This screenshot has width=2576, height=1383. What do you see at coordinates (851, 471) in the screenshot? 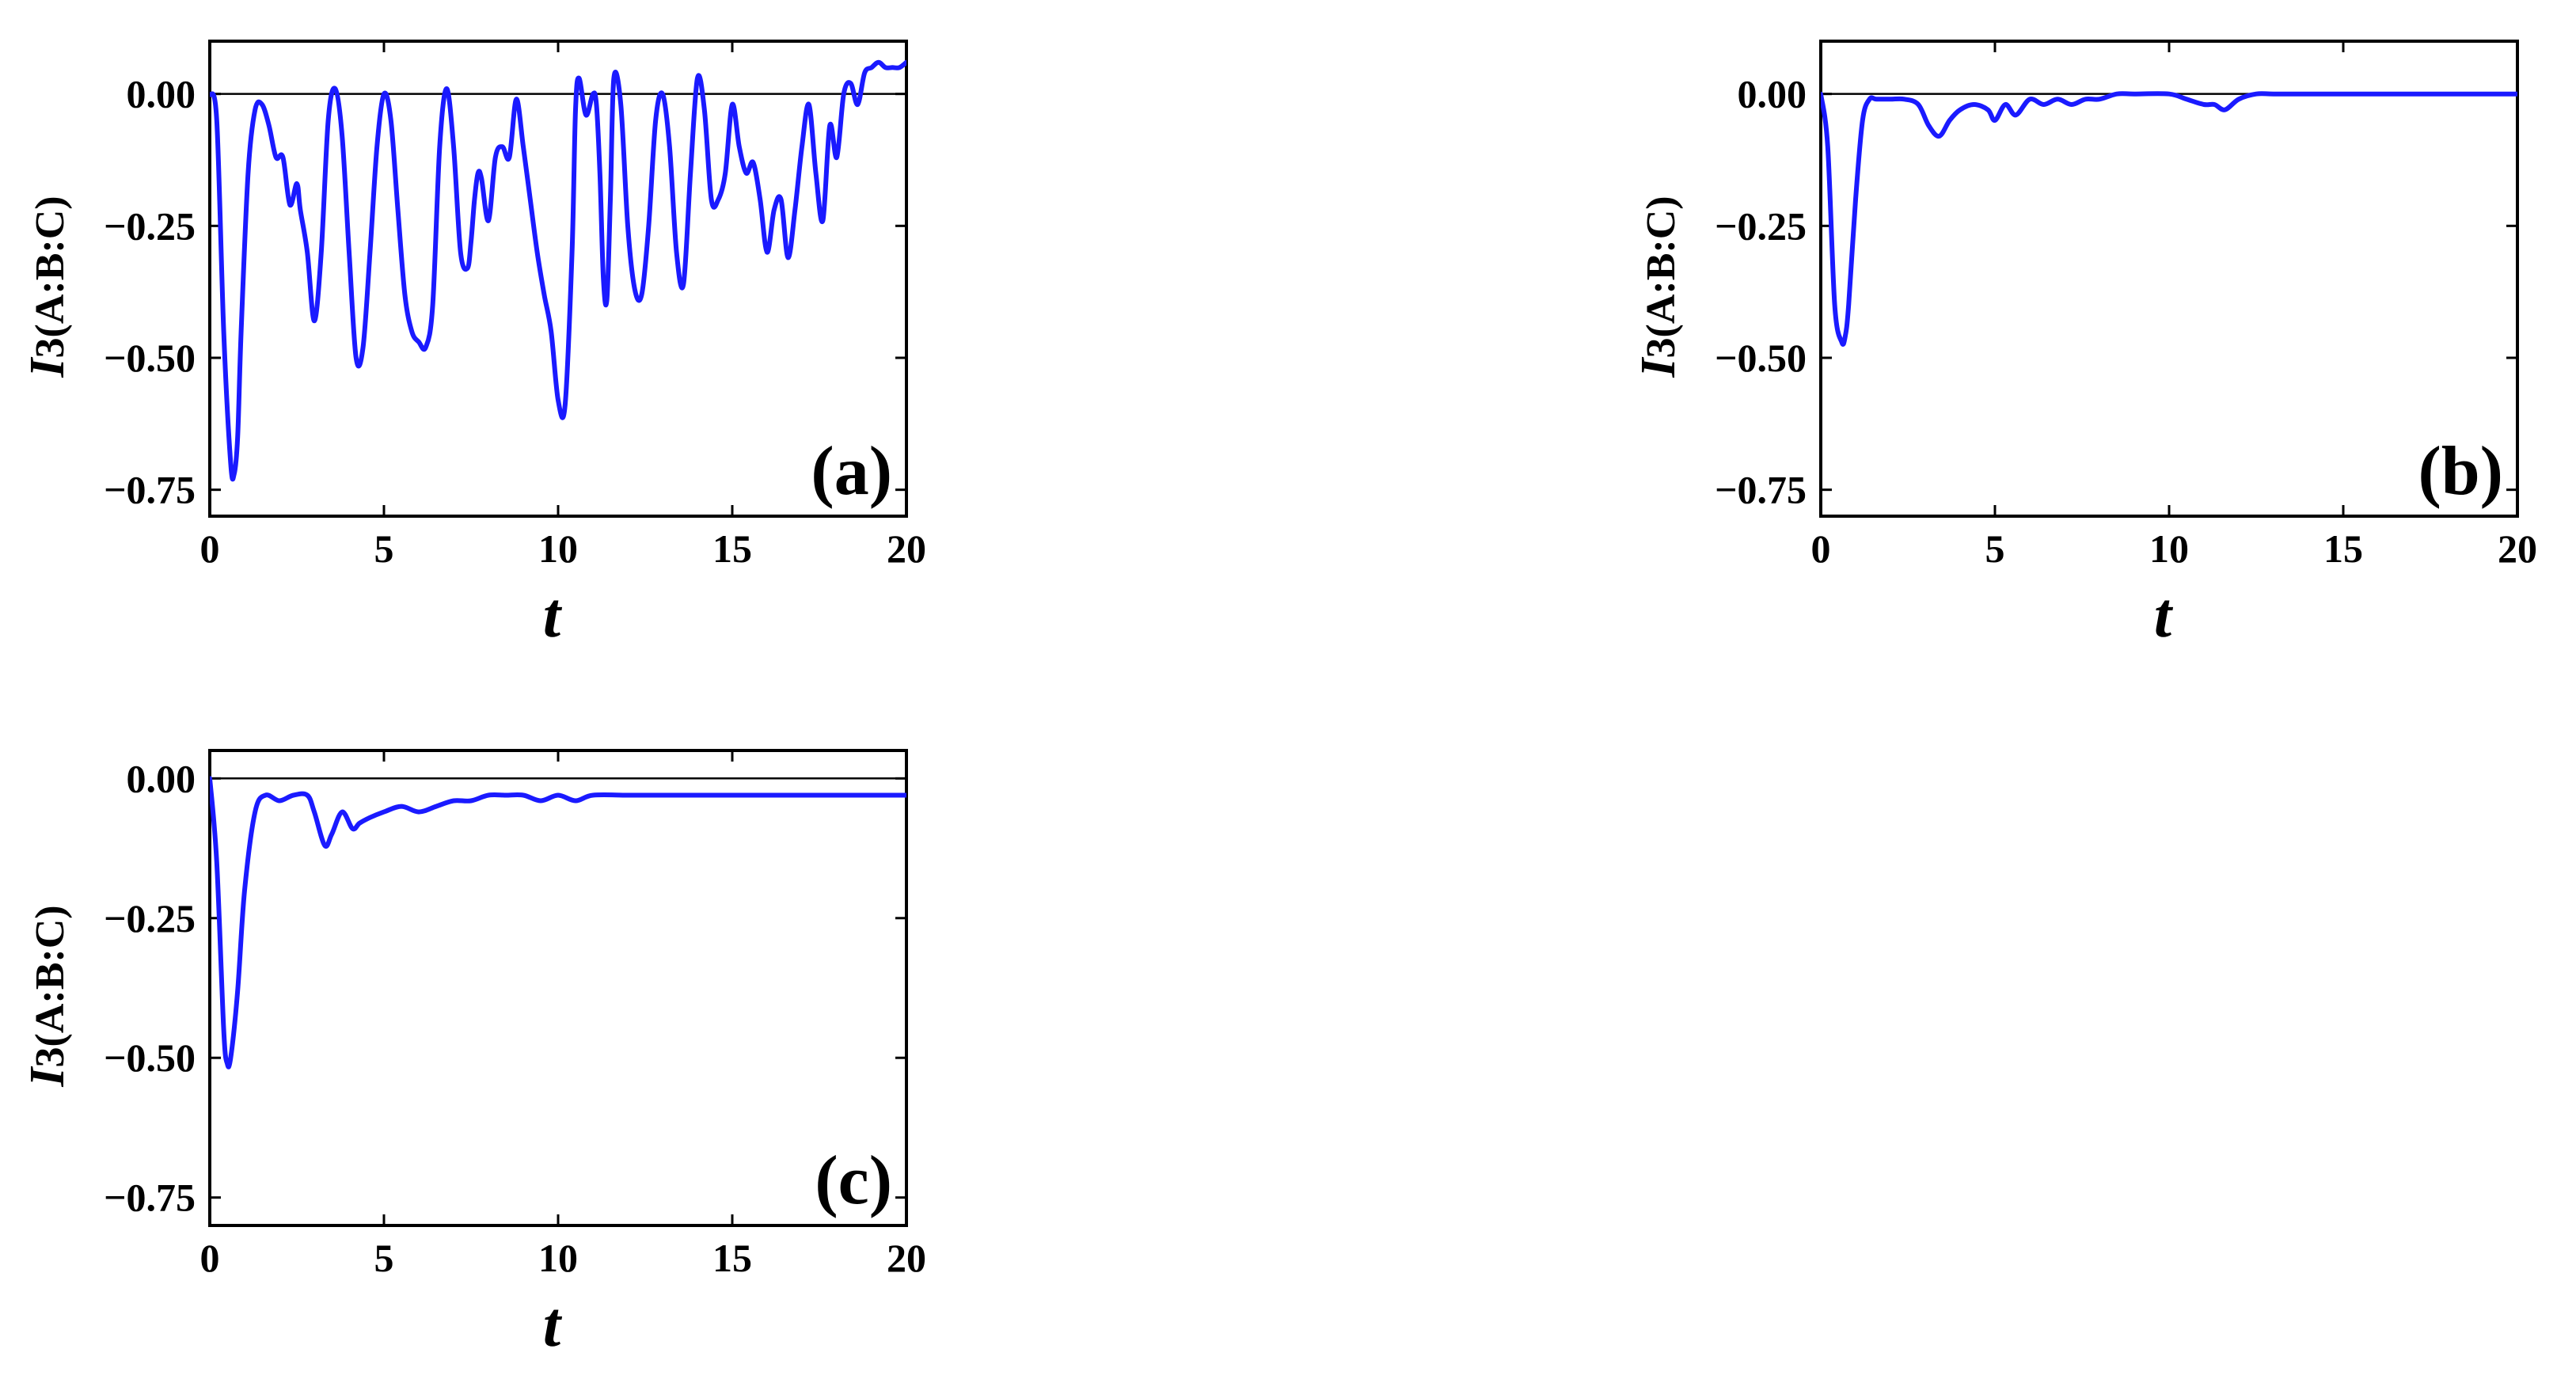
I see `panel-label: (a)` at bounding box center [851, 471].